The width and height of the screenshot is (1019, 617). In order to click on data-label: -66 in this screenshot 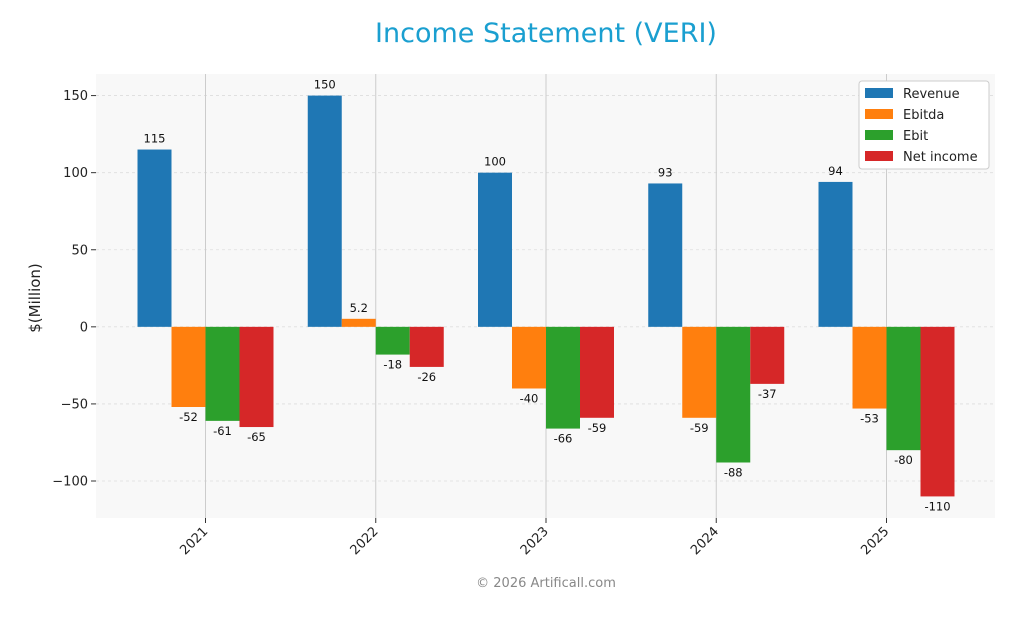, I will do `click(563, 439)`.